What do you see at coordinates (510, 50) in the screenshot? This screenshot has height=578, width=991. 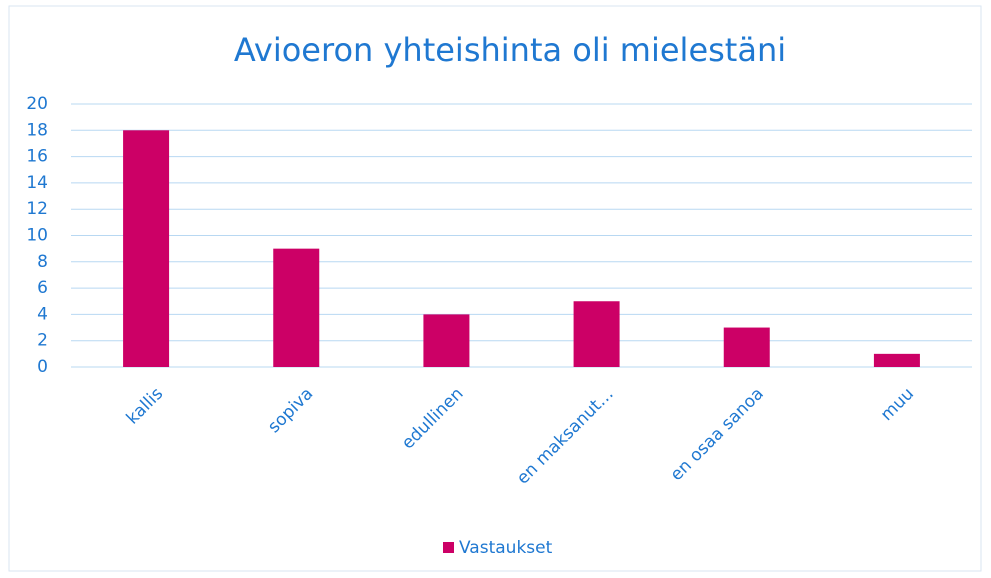 I see `chart-title: Avioeron yhteishinta oli mielestäni` at bounding box center [510, 50].